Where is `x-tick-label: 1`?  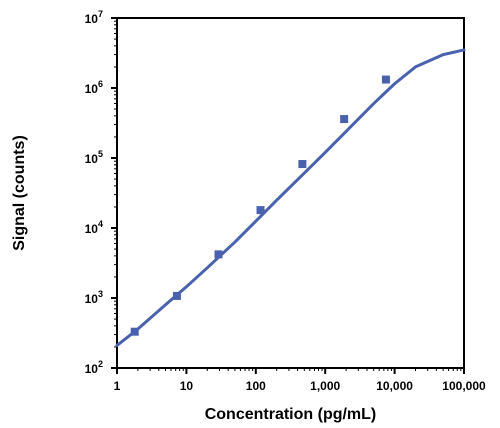 x-tick-label: 1 is located at coordinates (117, 386).